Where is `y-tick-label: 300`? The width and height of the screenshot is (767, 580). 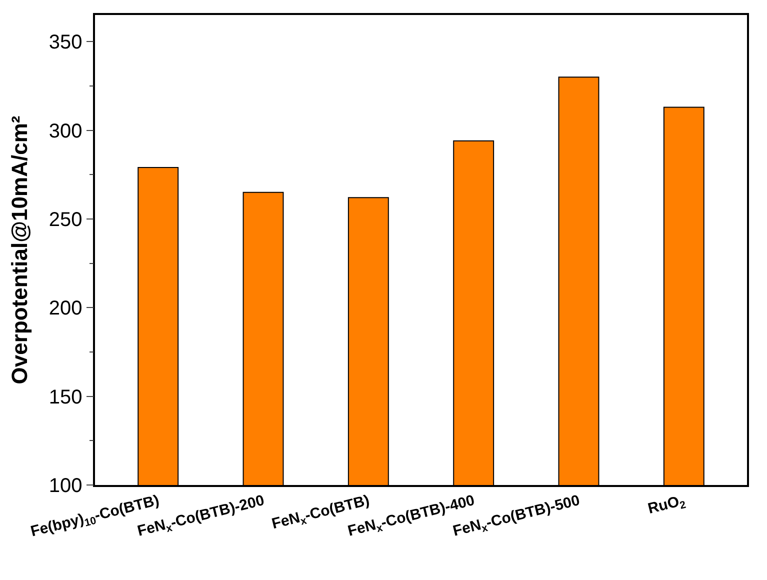 y-tick-label: 300 is located at coordinates (65, 131).